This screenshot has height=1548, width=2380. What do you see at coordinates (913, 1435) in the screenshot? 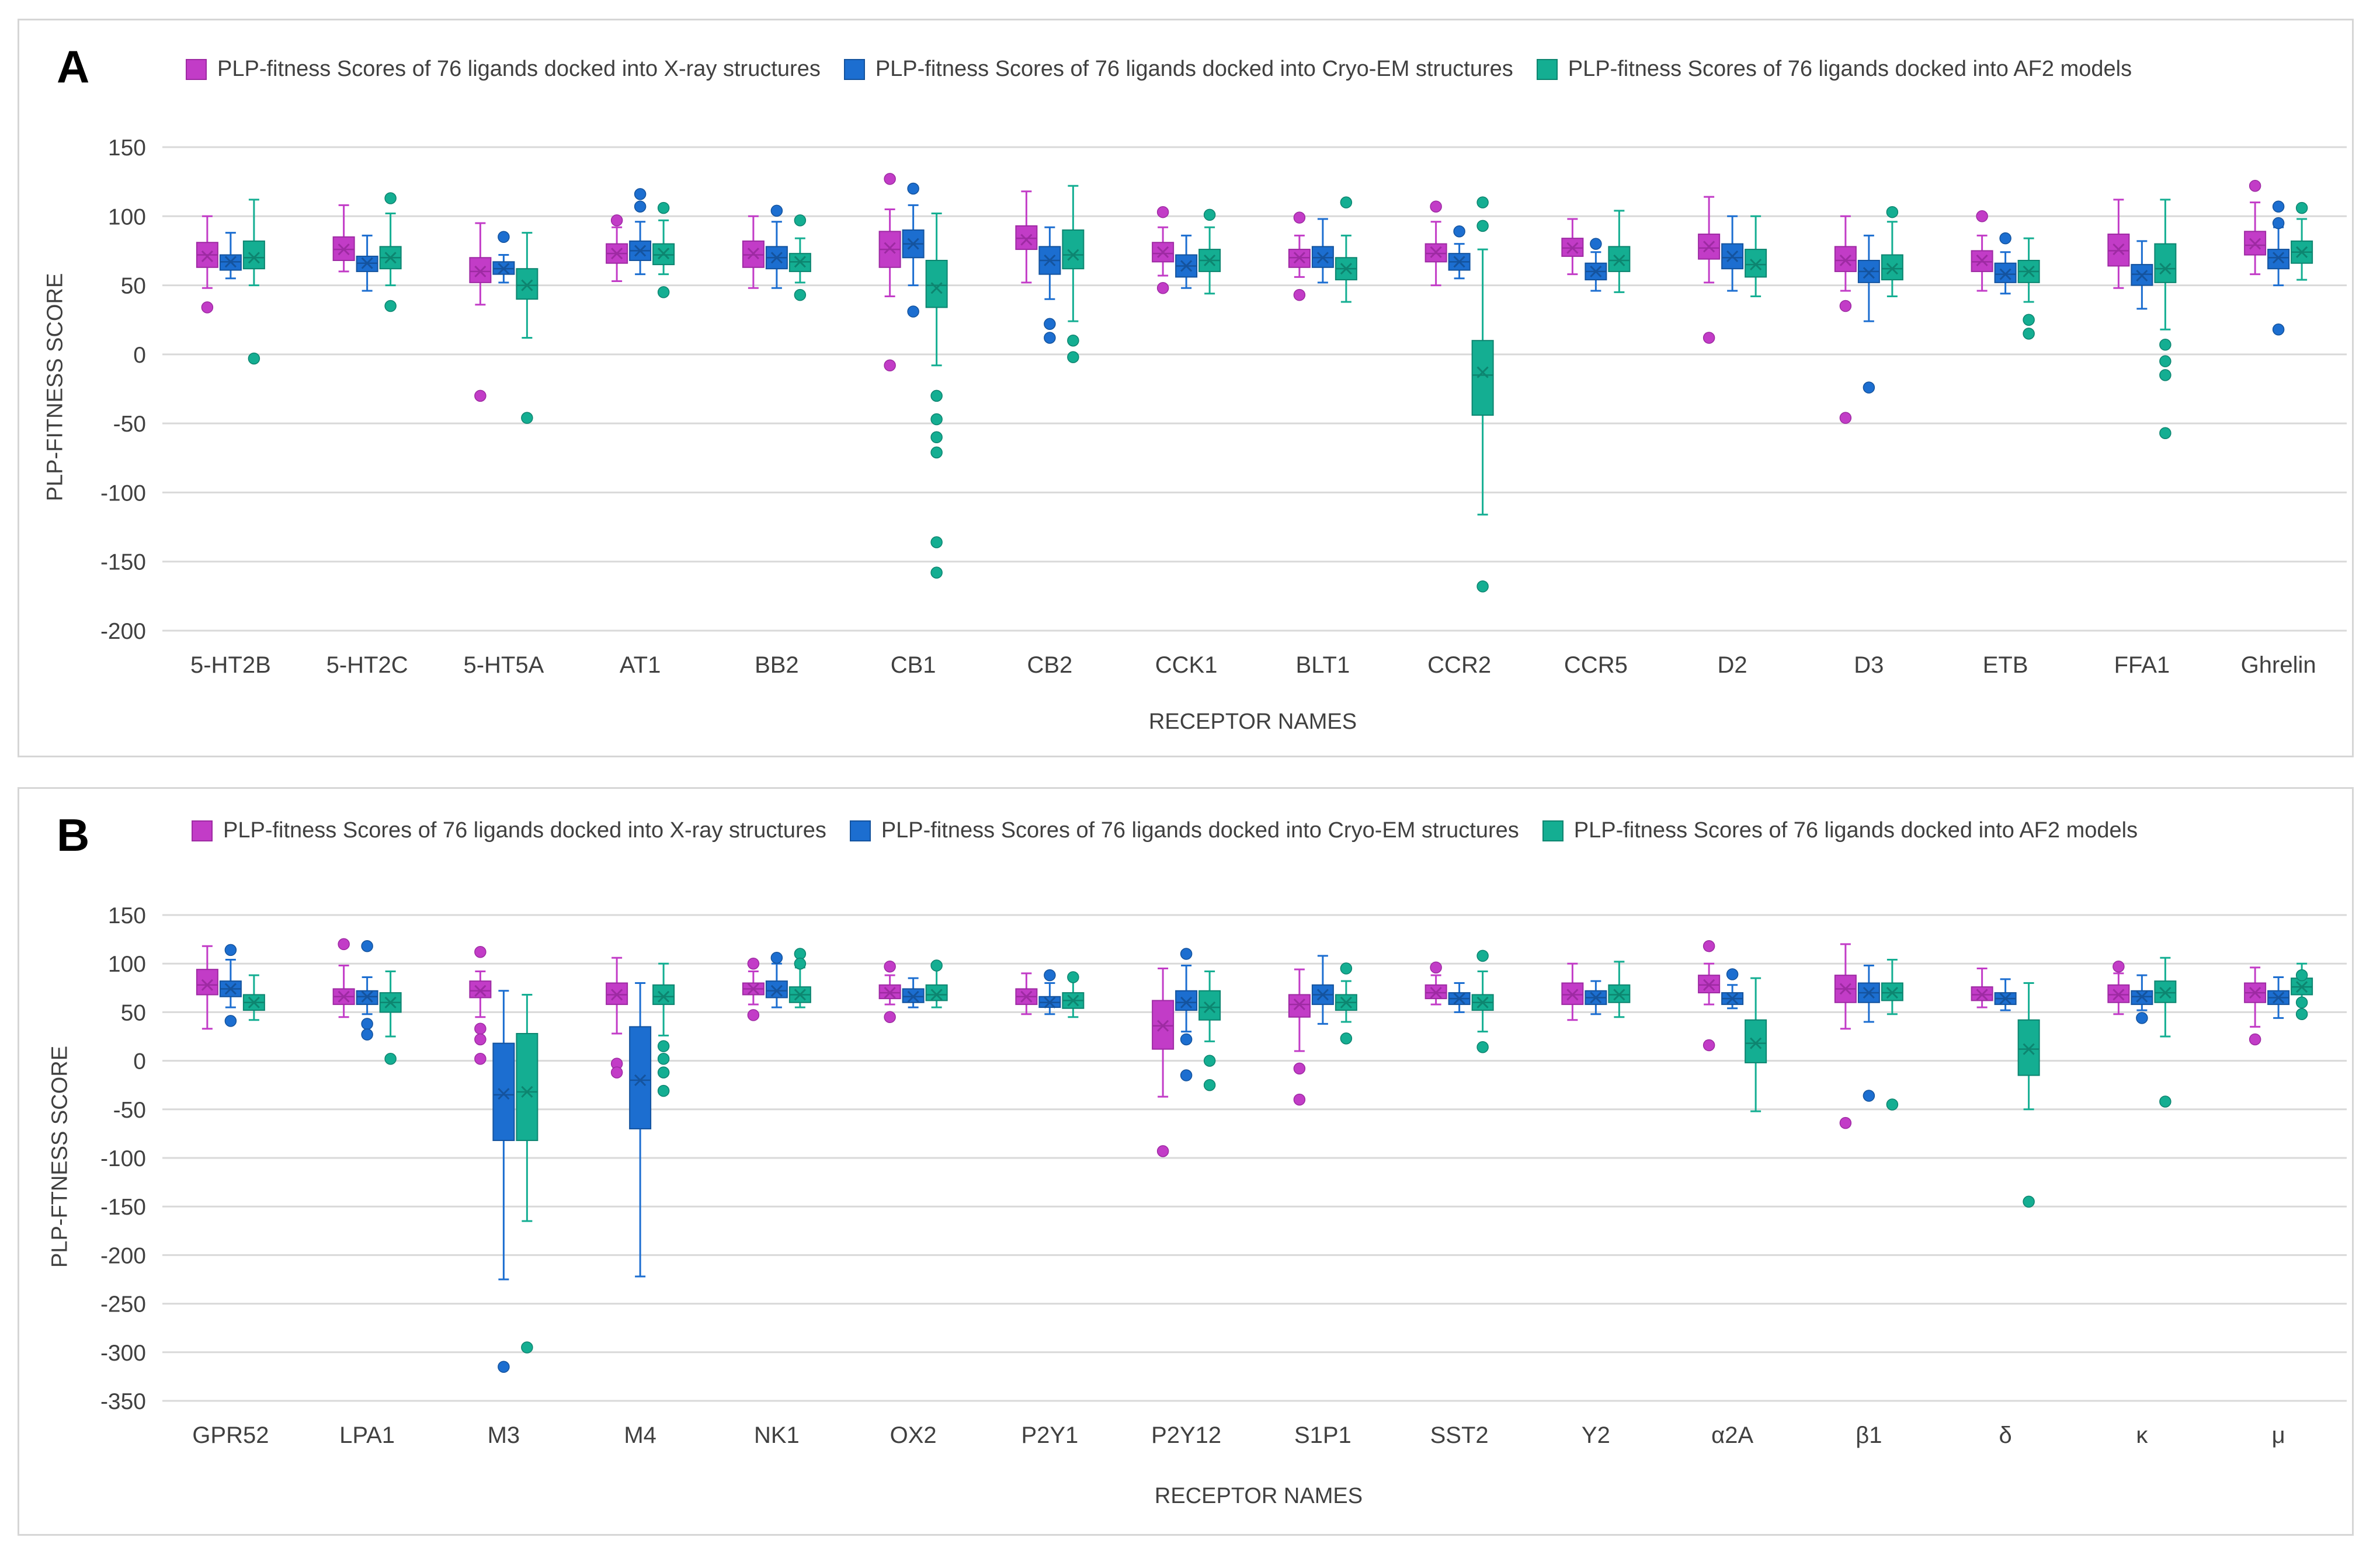
I see `x-tick-label: OX2` at bounding box center [913, 1435].